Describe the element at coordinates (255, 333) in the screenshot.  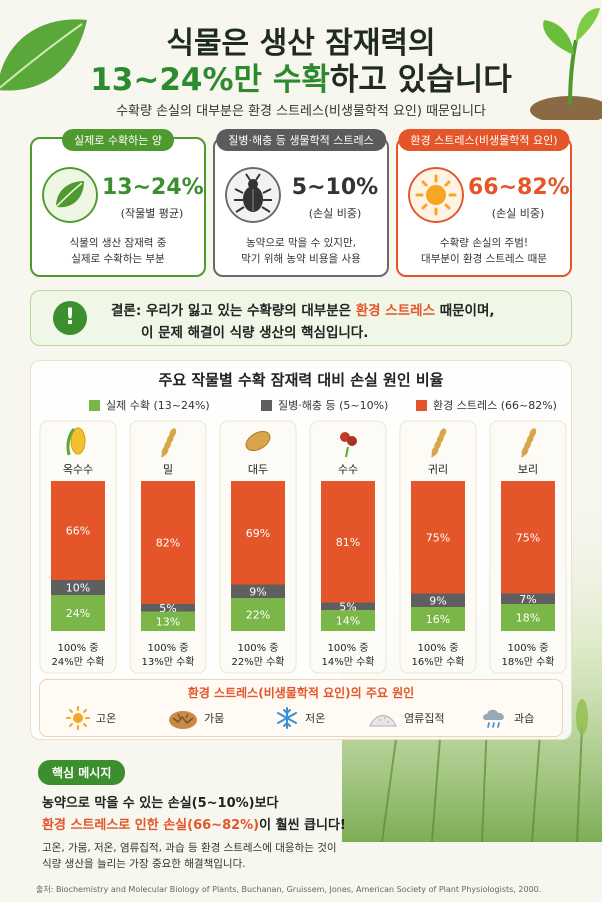
I see `conclusion-line2: 이 문제 해결이 식량 생산의 핵심입니다.` at that location.